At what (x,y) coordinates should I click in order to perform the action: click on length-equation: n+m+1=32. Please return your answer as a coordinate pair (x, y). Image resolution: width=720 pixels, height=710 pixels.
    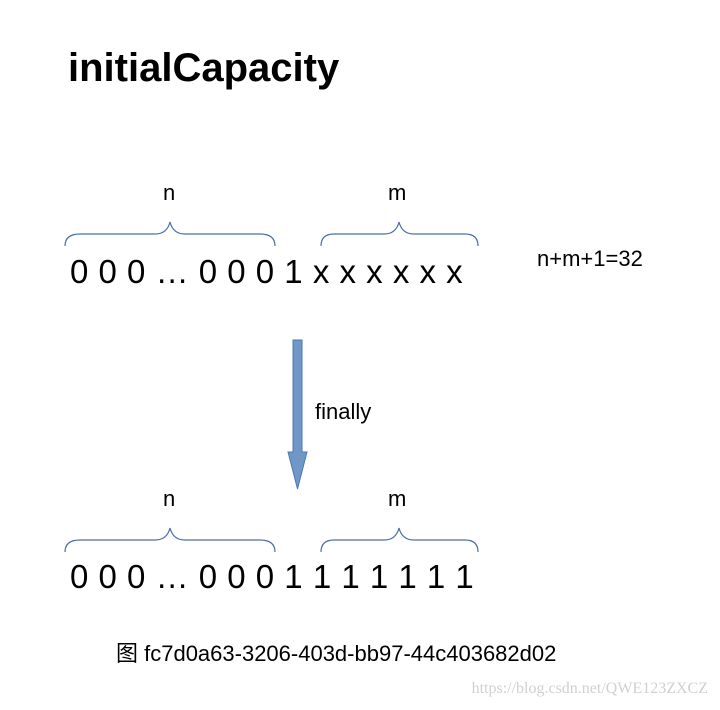
    Looking at the image, I should click on (590, 258).